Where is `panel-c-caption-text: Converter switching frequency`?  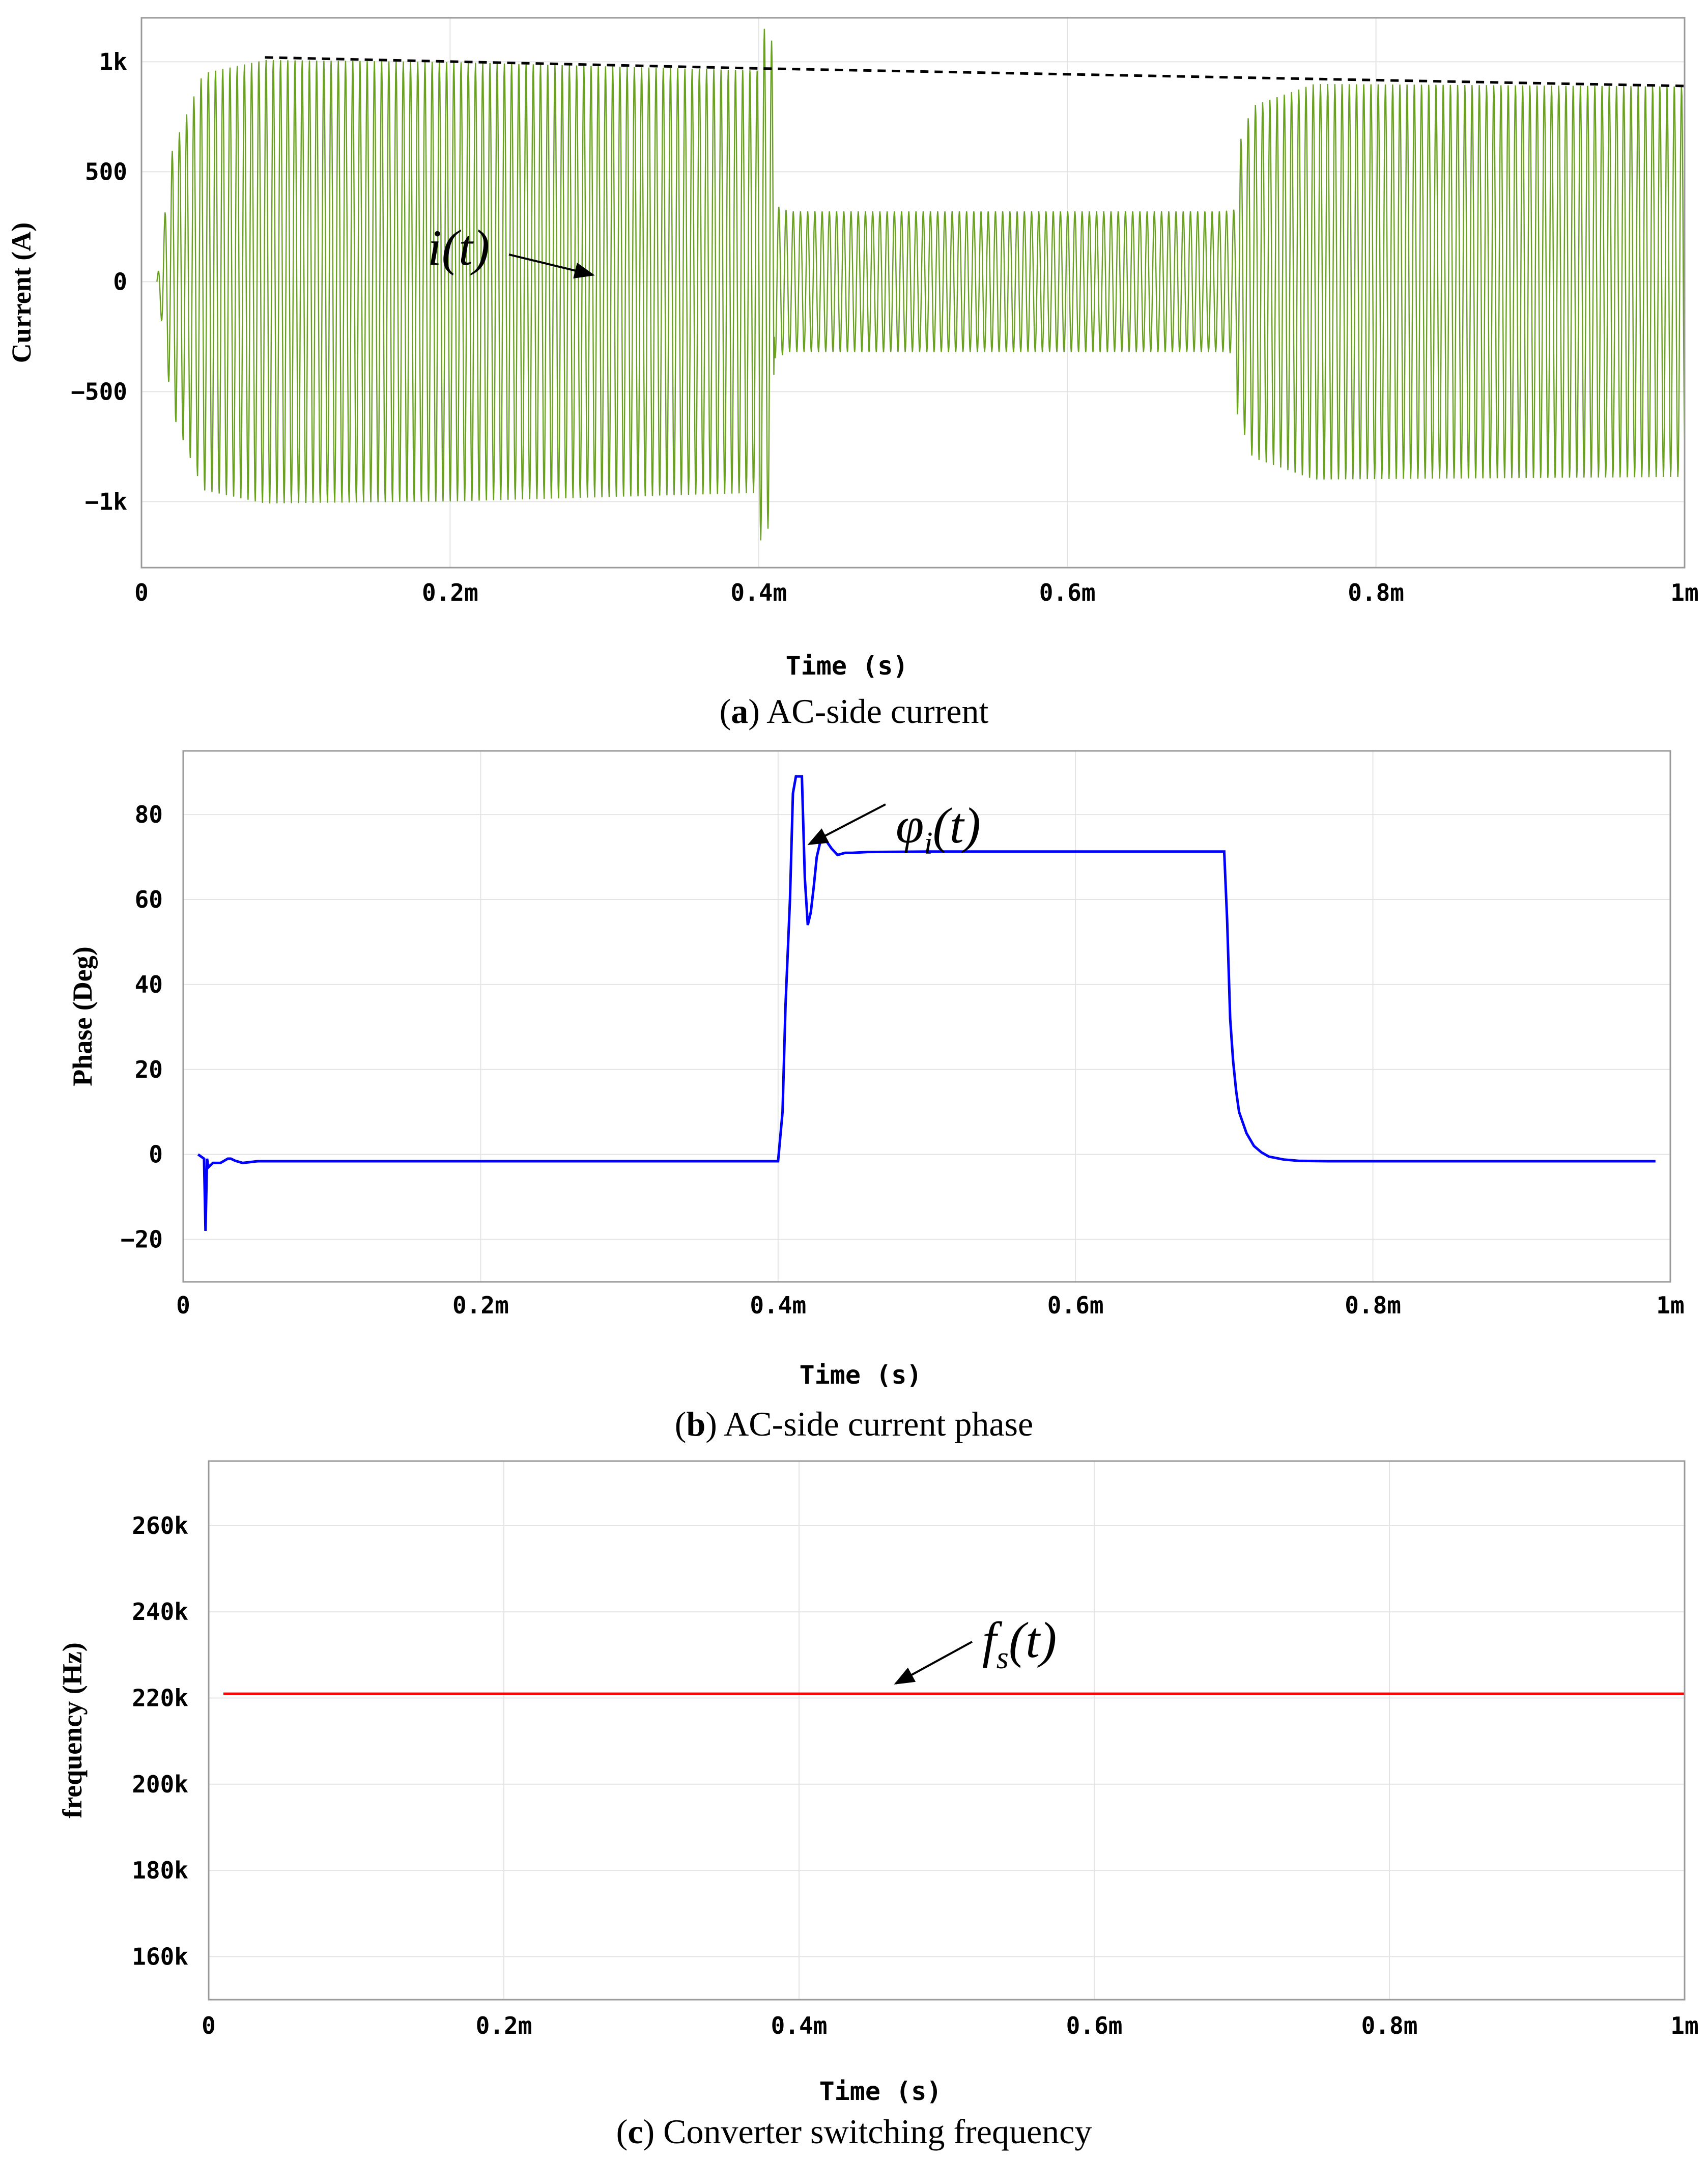
panel-c-caption-text: Converter switching frequency is located at coordinates (878, 2131).